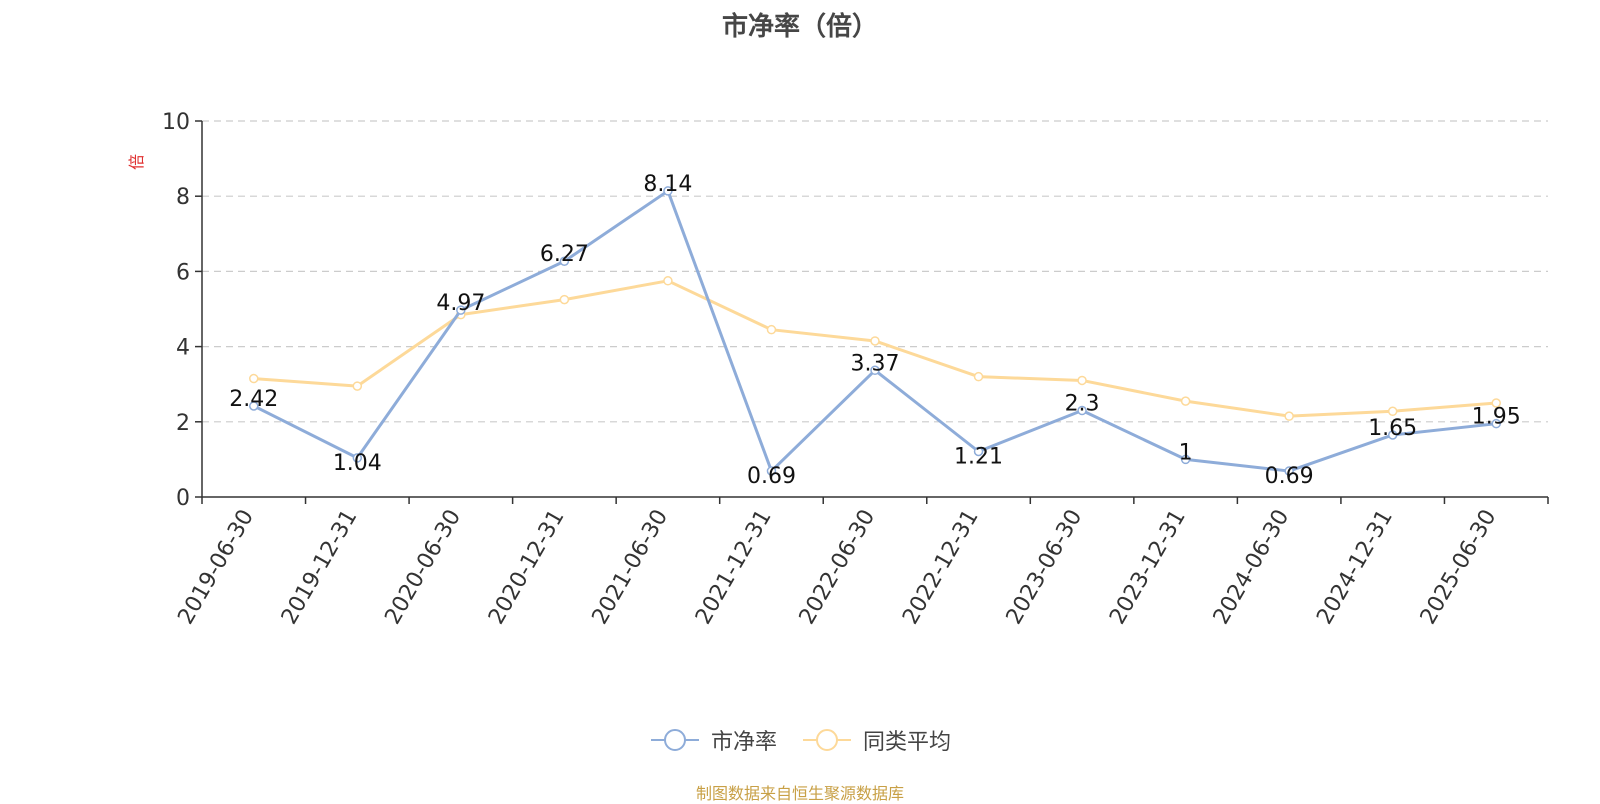 This screenshot has height=804, width=1600. I want to click on x-tick-label: 2023-12-31, so click(1148, 567).